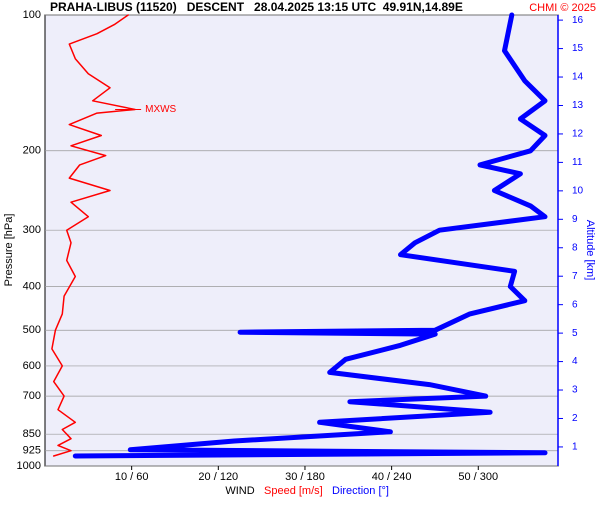  What do you see at coordinates (32, 366) in the screenshot?
I see `y-tick-label: 600` at bounding box center [32, 366].